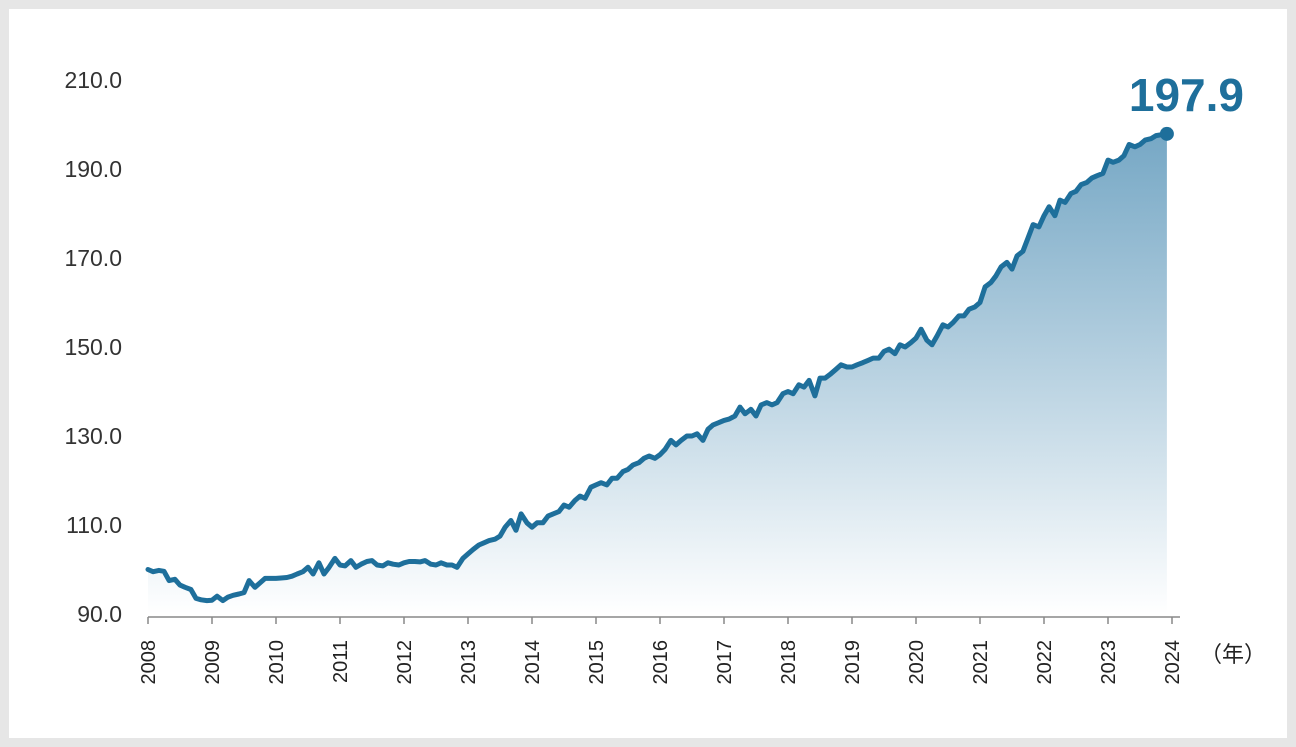 This screenshot has height=747, width=1296. Describe the element at coordinates (277, 662) in the screenshot. I see `x-tick-label: 2010` at that location.